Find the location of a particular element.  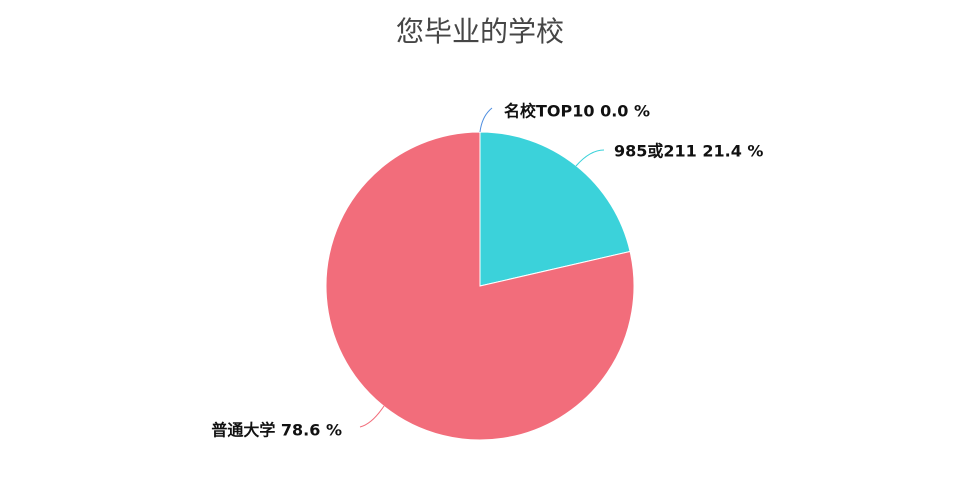

slice-label-1: 名校TOP10 0.0 % is located at coordinates (577, 111).